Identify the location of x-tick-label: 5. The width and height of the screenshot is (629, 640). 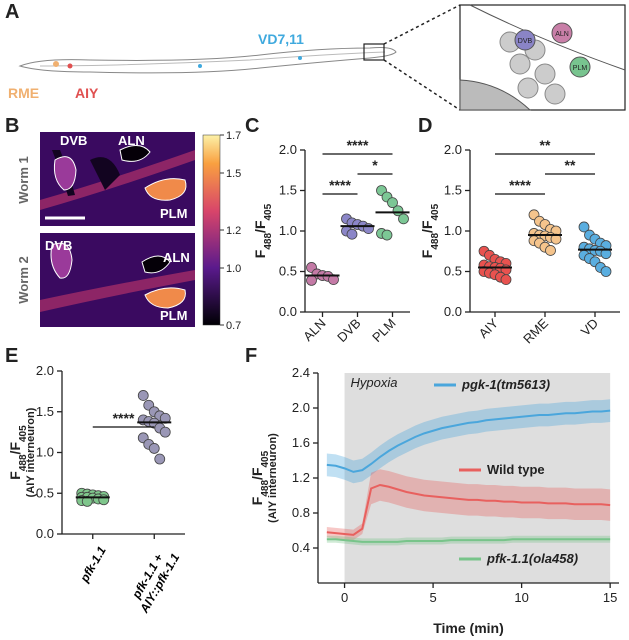
(432, 597).